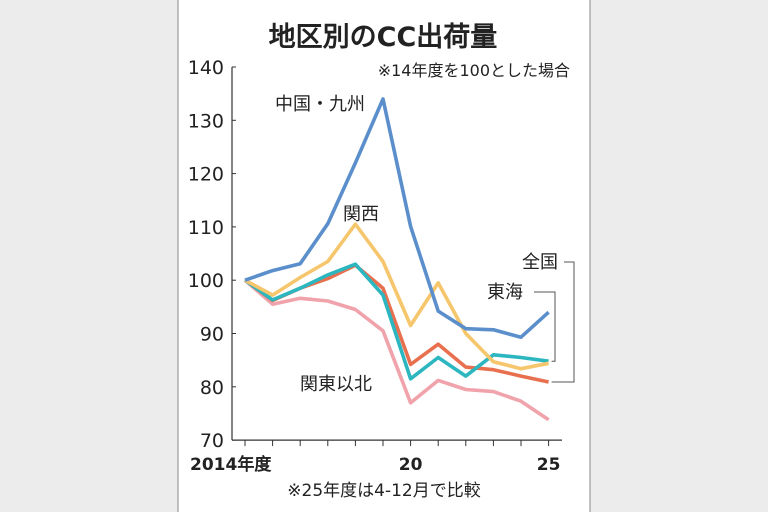  What do you see at coordinates (361, 214) in the screenshot?
I see `series-label-1: 関西` at bounding box center [361, 214].